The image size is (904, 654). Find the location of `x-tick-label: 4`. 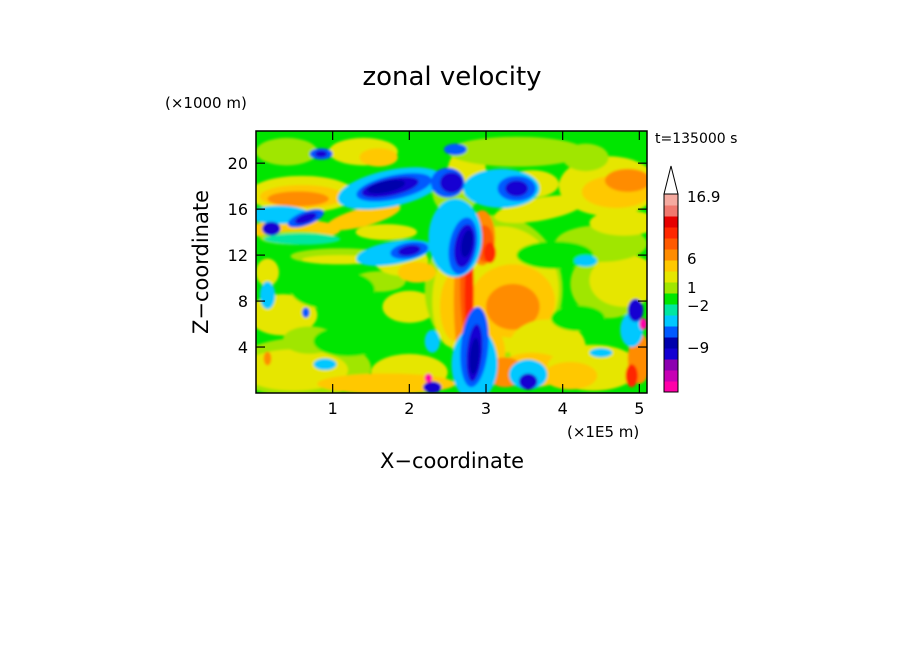

x-tick-label: 4 is located at coordinates (563, 408).